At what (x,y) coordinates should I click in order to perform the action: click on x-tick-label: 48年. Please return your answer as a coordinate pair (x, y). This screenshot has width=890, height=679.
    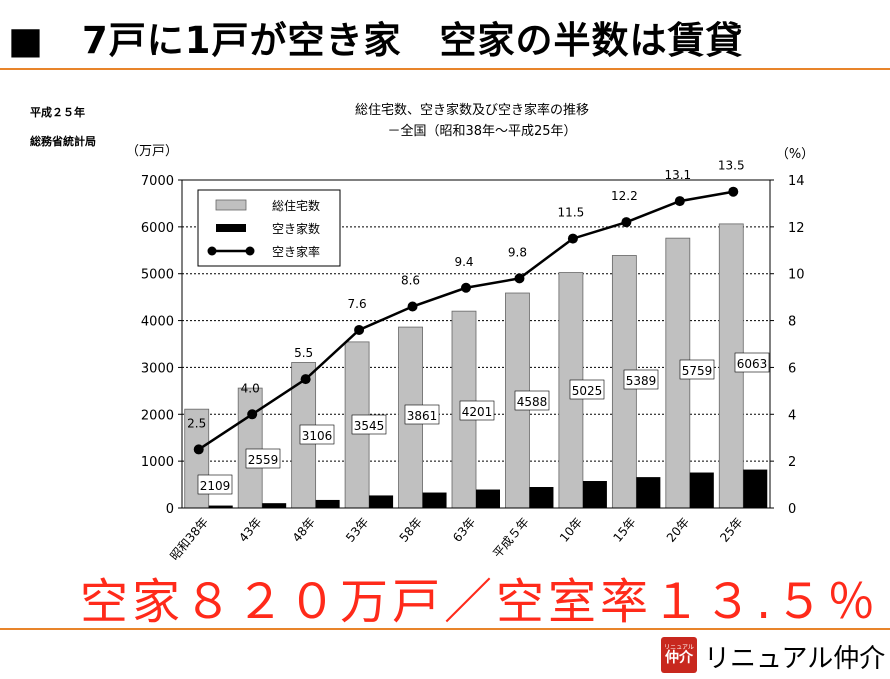
    Looking at the image, I should click on (304, 530).